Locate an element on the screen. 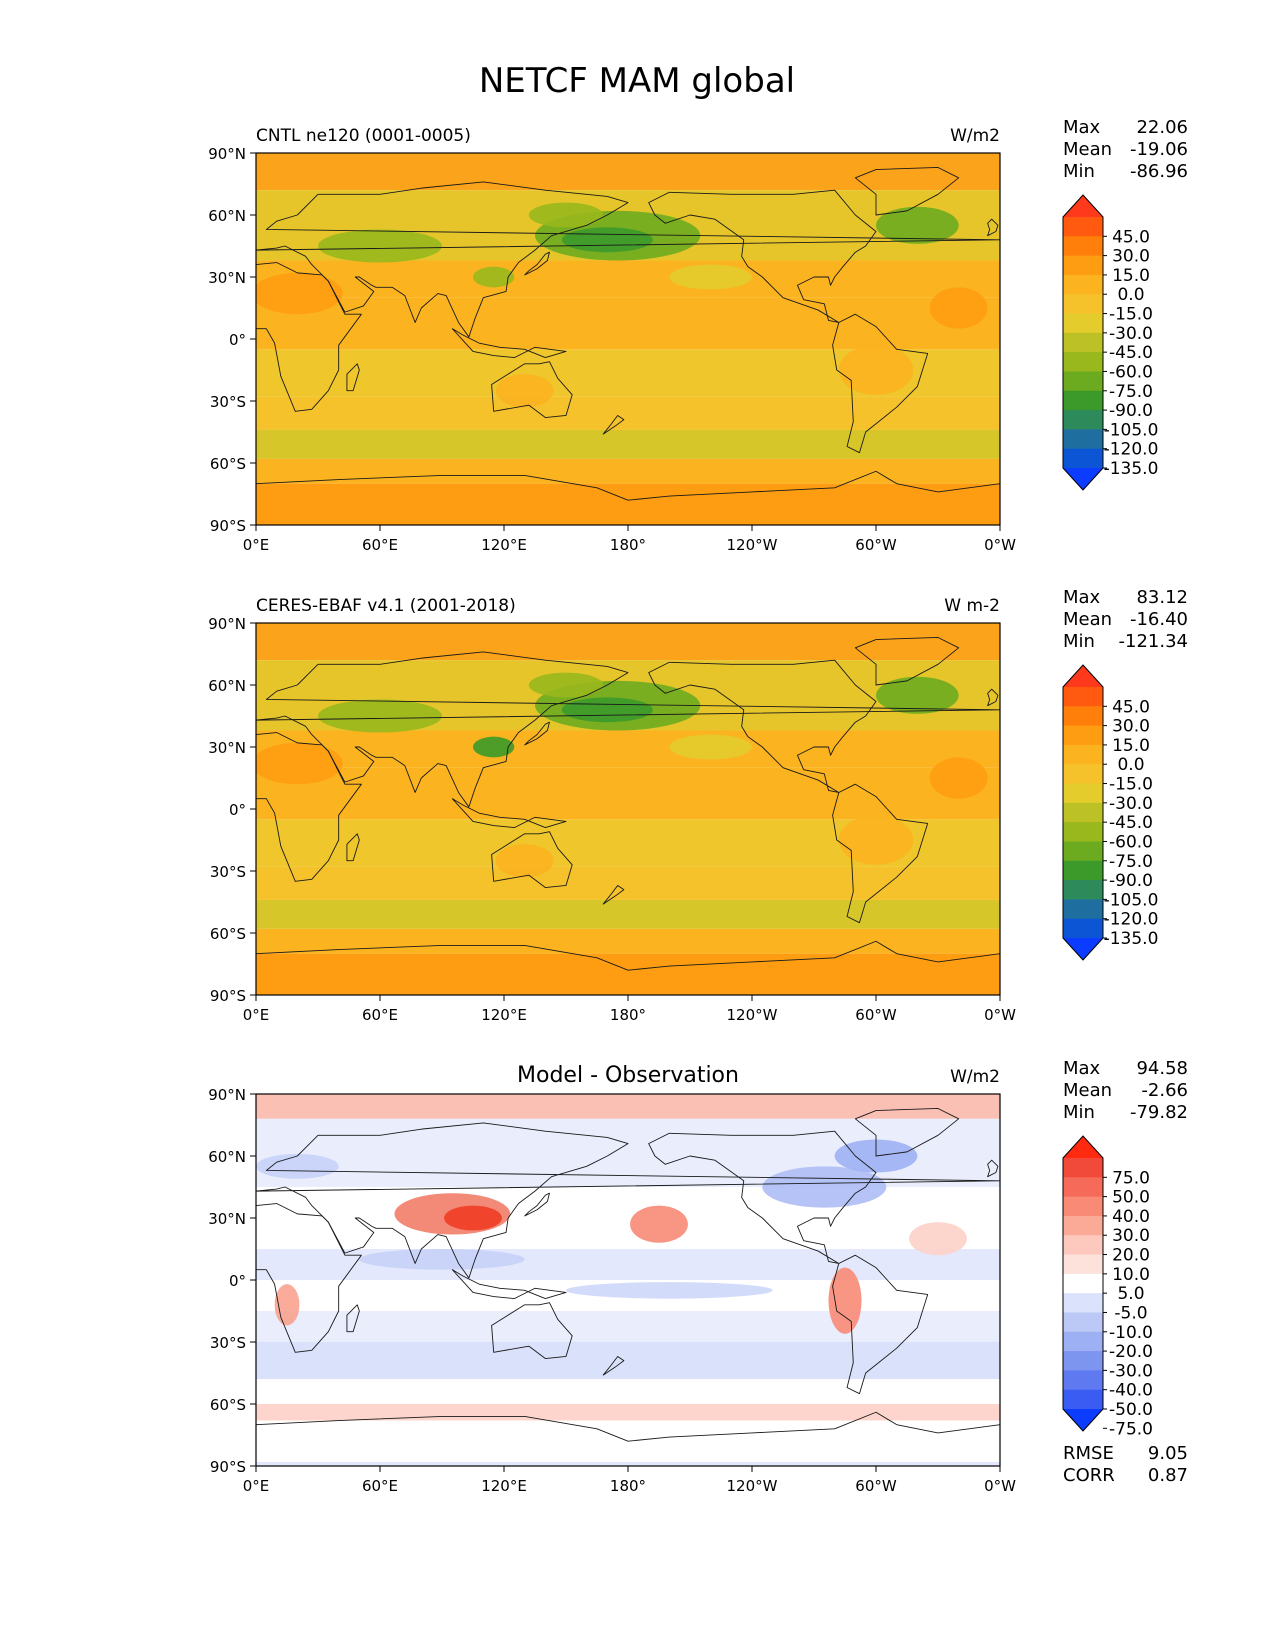  colorbar-tick-label: 5.0 is located at coordinates (1130, 1294).